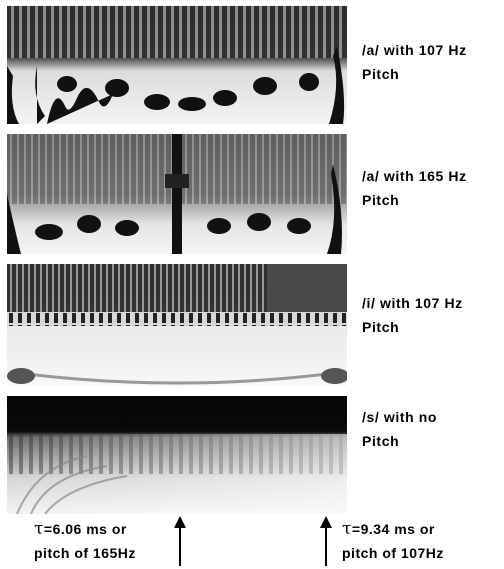 Image resolution: width=504 pixels, height=569 pixels. I want to click on annotation-107hz: τ=9.34 ms or pitch of 107Hz, so click(422, 541).